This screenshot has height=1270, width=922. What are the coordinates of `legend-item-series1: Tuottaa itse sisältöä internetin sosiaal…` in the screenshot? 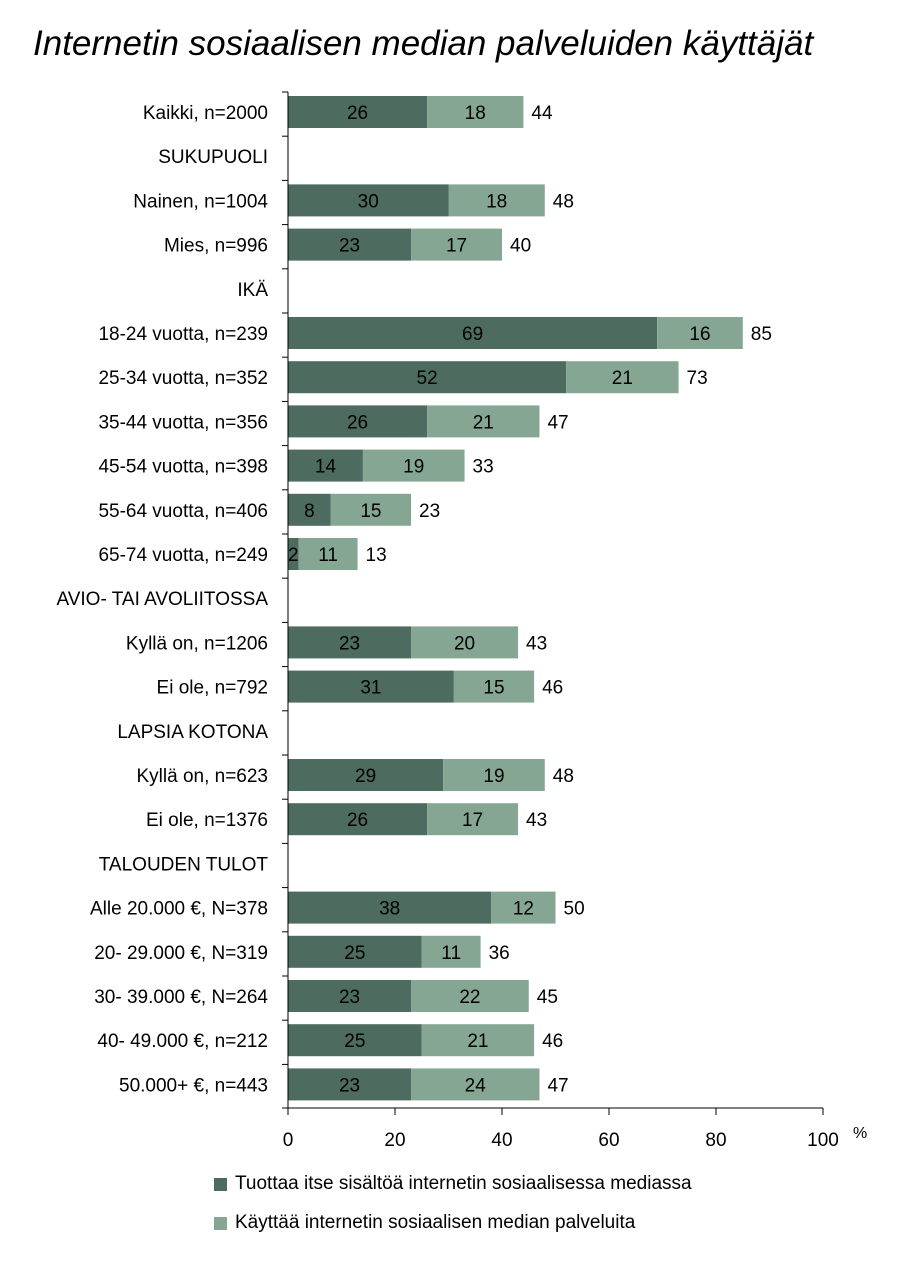 It's located at (453, 1184).